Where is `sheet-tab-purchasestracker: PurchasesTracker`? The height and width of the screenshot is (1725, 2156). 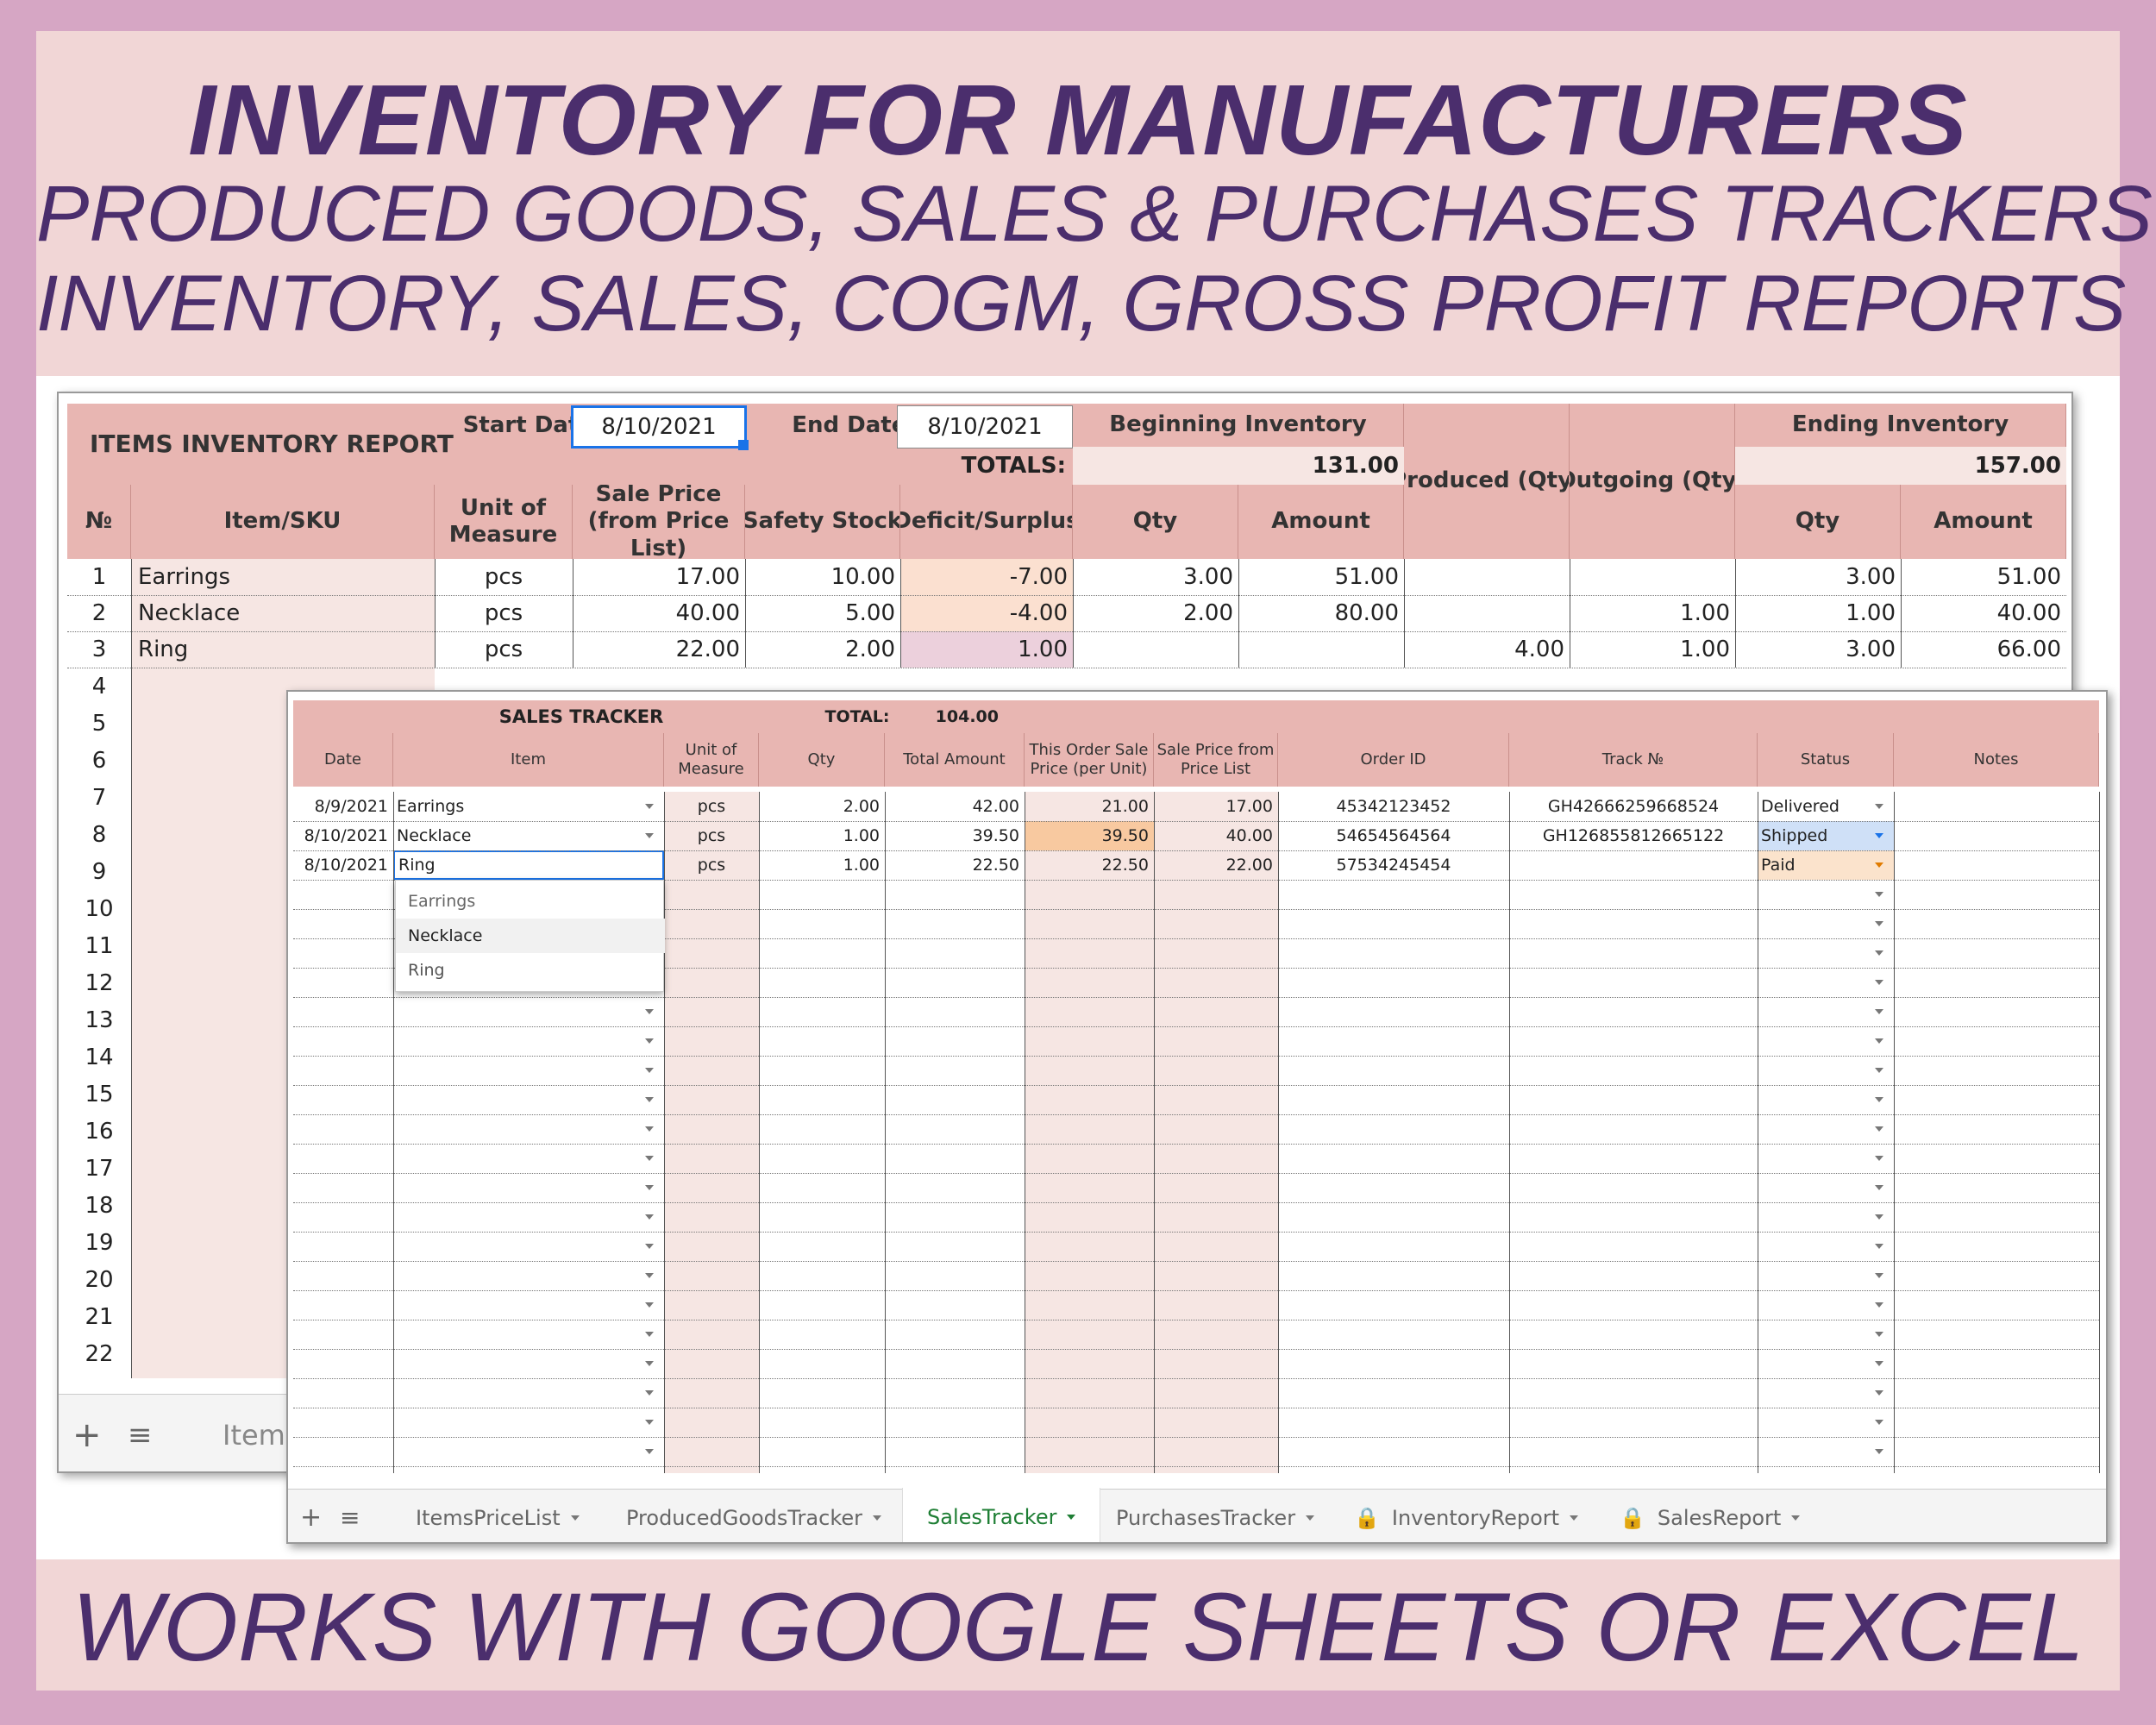 sheet-tab-purchasestracker: PurchasesTracker is located at coordinates (1215, 1516).